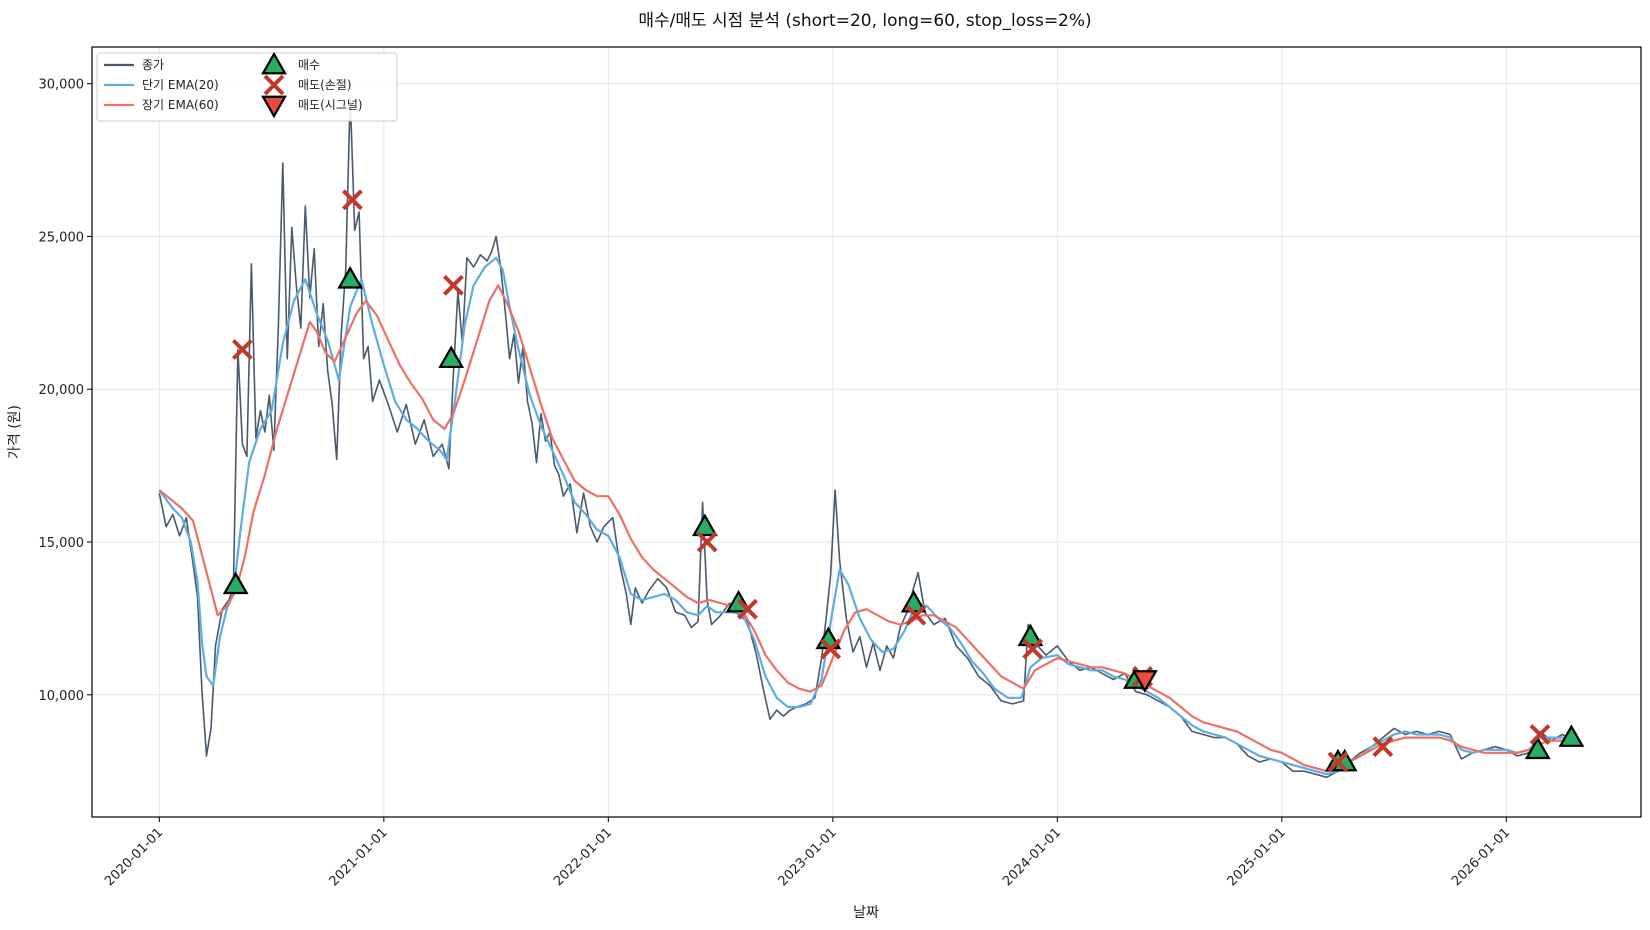 This screenshot has height=930, width=1650. Describe the element at coordinates (583, 857) in the screenshot. I see `x-tick-label: 2022-01-01` at that location.